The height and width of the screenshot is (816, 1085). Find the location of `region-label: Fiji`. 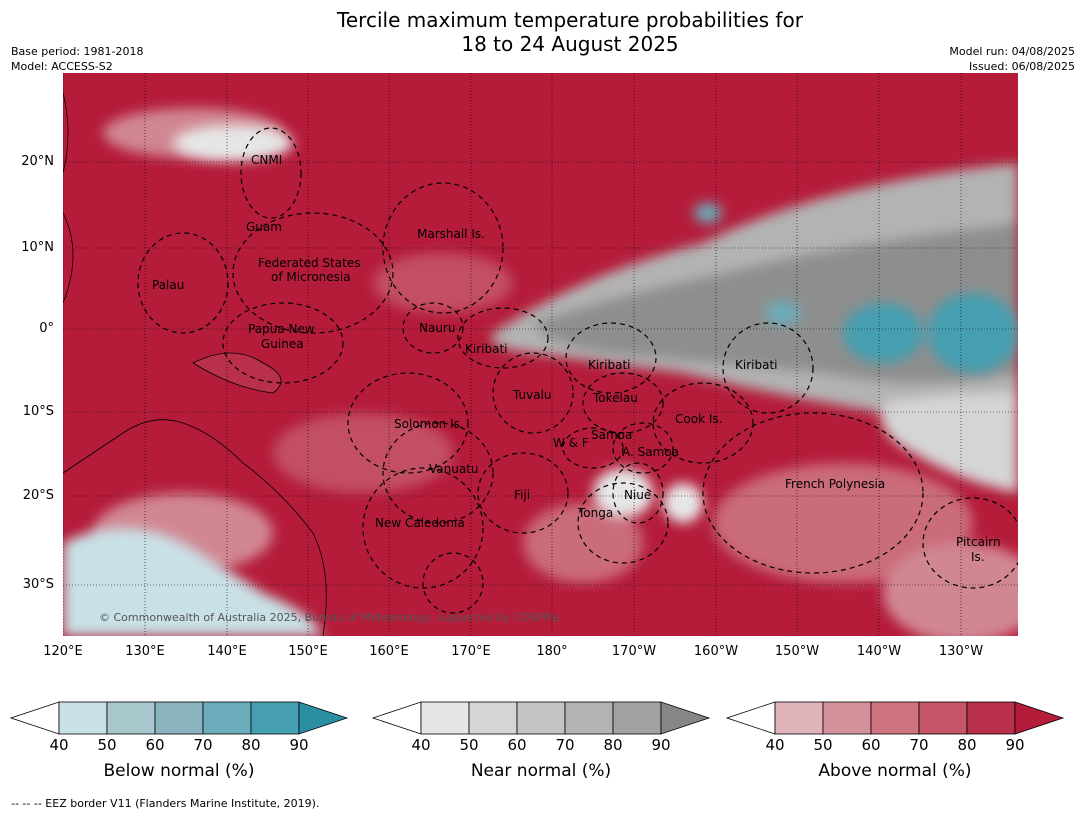

region-label: Fiji is located at coordinates (522, 495).